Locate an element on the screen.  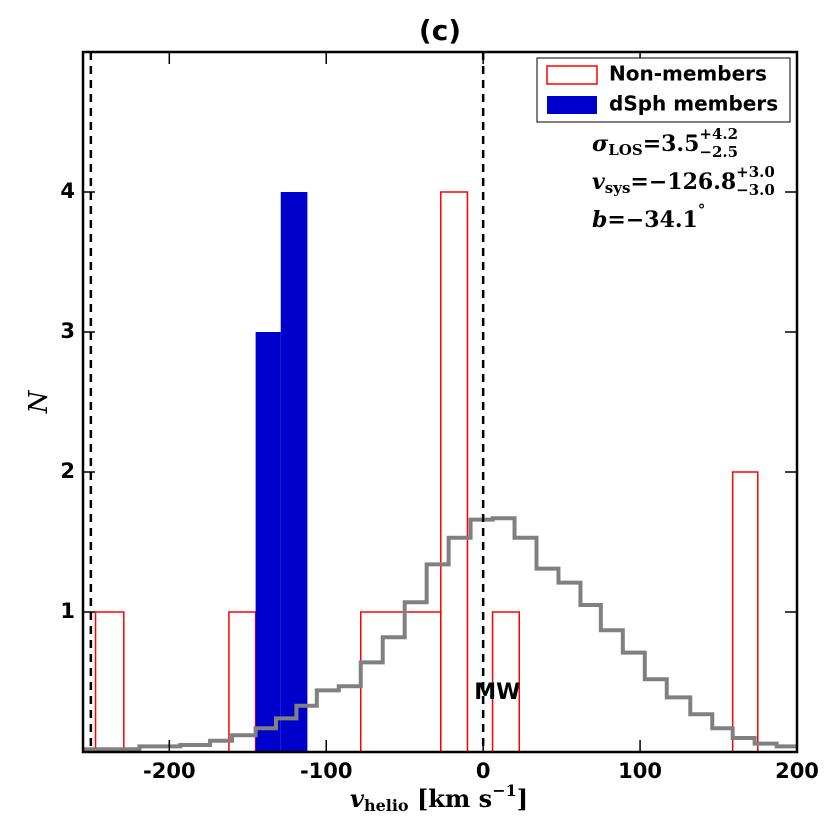
annotation-low: −3.0 is located at coordinates (755, 190).